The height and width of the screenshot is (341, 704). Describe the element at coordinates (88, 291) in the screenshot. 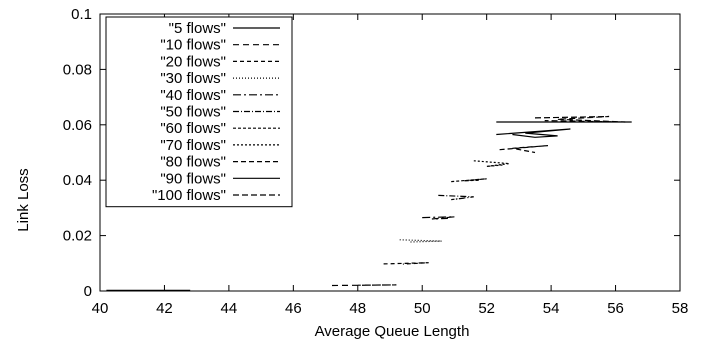

I see `y-tick-label: 0` at that location.